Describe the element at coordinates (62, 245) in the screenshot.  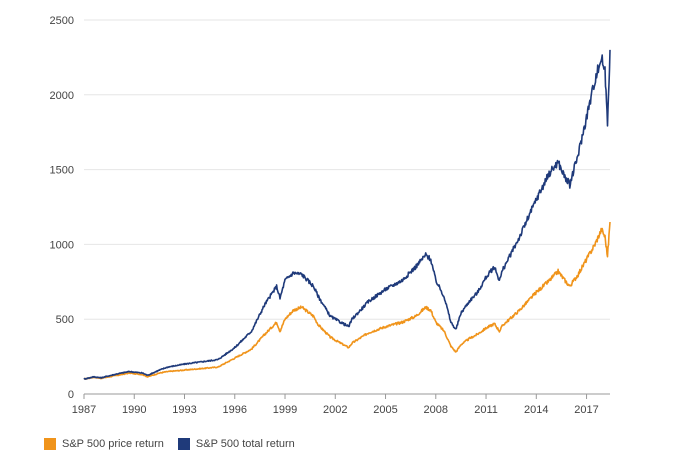
I see `y-tick-label: 1000` at that location.